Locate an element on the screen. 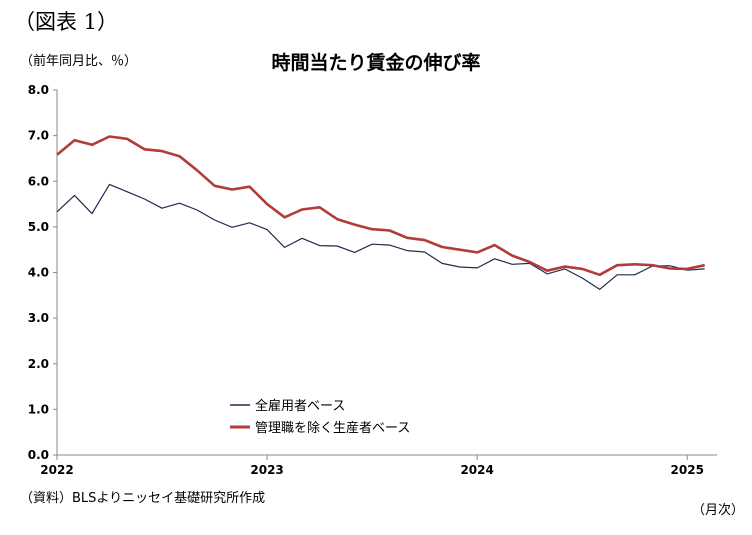 The image size is (752, 535). y-tick-label: 4.0 is located at coordinates (38, 273).